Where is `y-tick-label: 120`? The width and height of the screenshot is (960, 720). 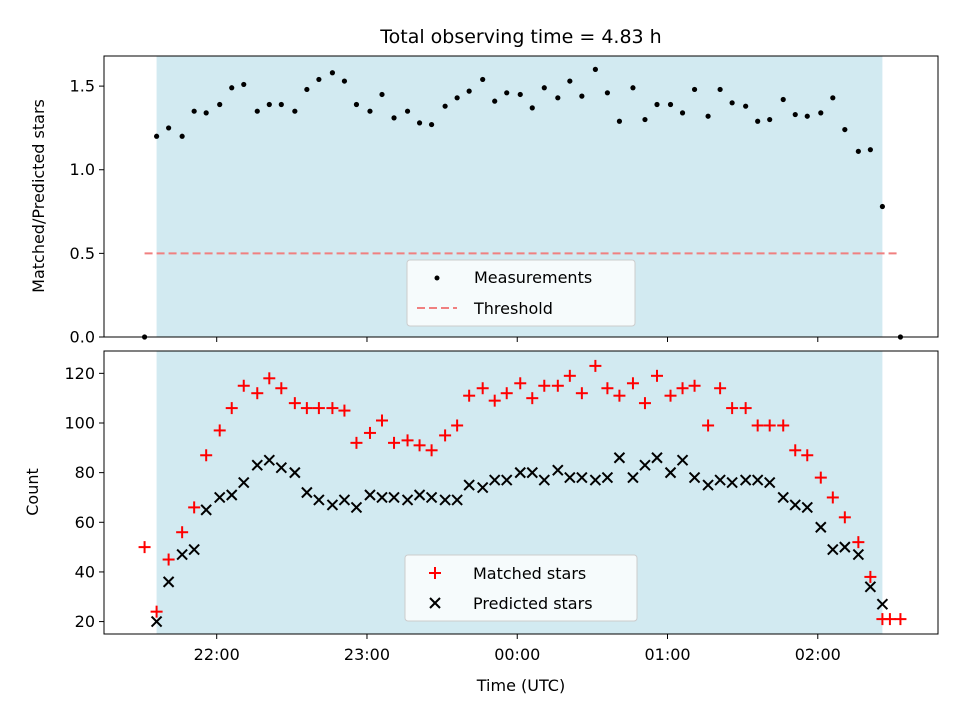 y-tick-label: 120 is located at coordinates (79, 373).